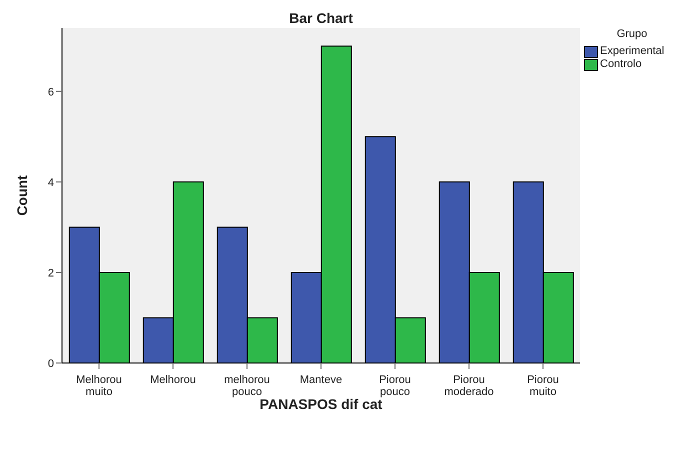 The height and width of the screenshot is (465, 689). Describe the element at coordinates (99, 386) in the screenshot. I see `x-tick-label: Melhorou muito` at that location.